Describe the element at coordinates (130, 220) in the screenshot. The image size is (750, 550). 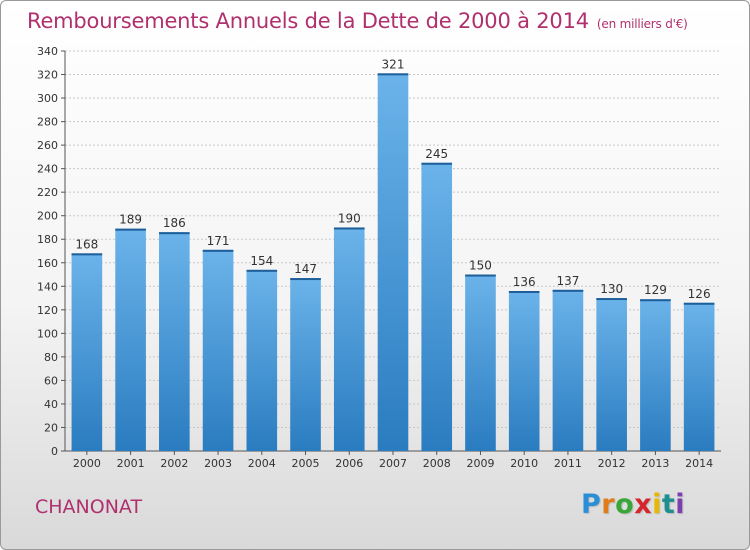
I see `data-label: 189` at that location.